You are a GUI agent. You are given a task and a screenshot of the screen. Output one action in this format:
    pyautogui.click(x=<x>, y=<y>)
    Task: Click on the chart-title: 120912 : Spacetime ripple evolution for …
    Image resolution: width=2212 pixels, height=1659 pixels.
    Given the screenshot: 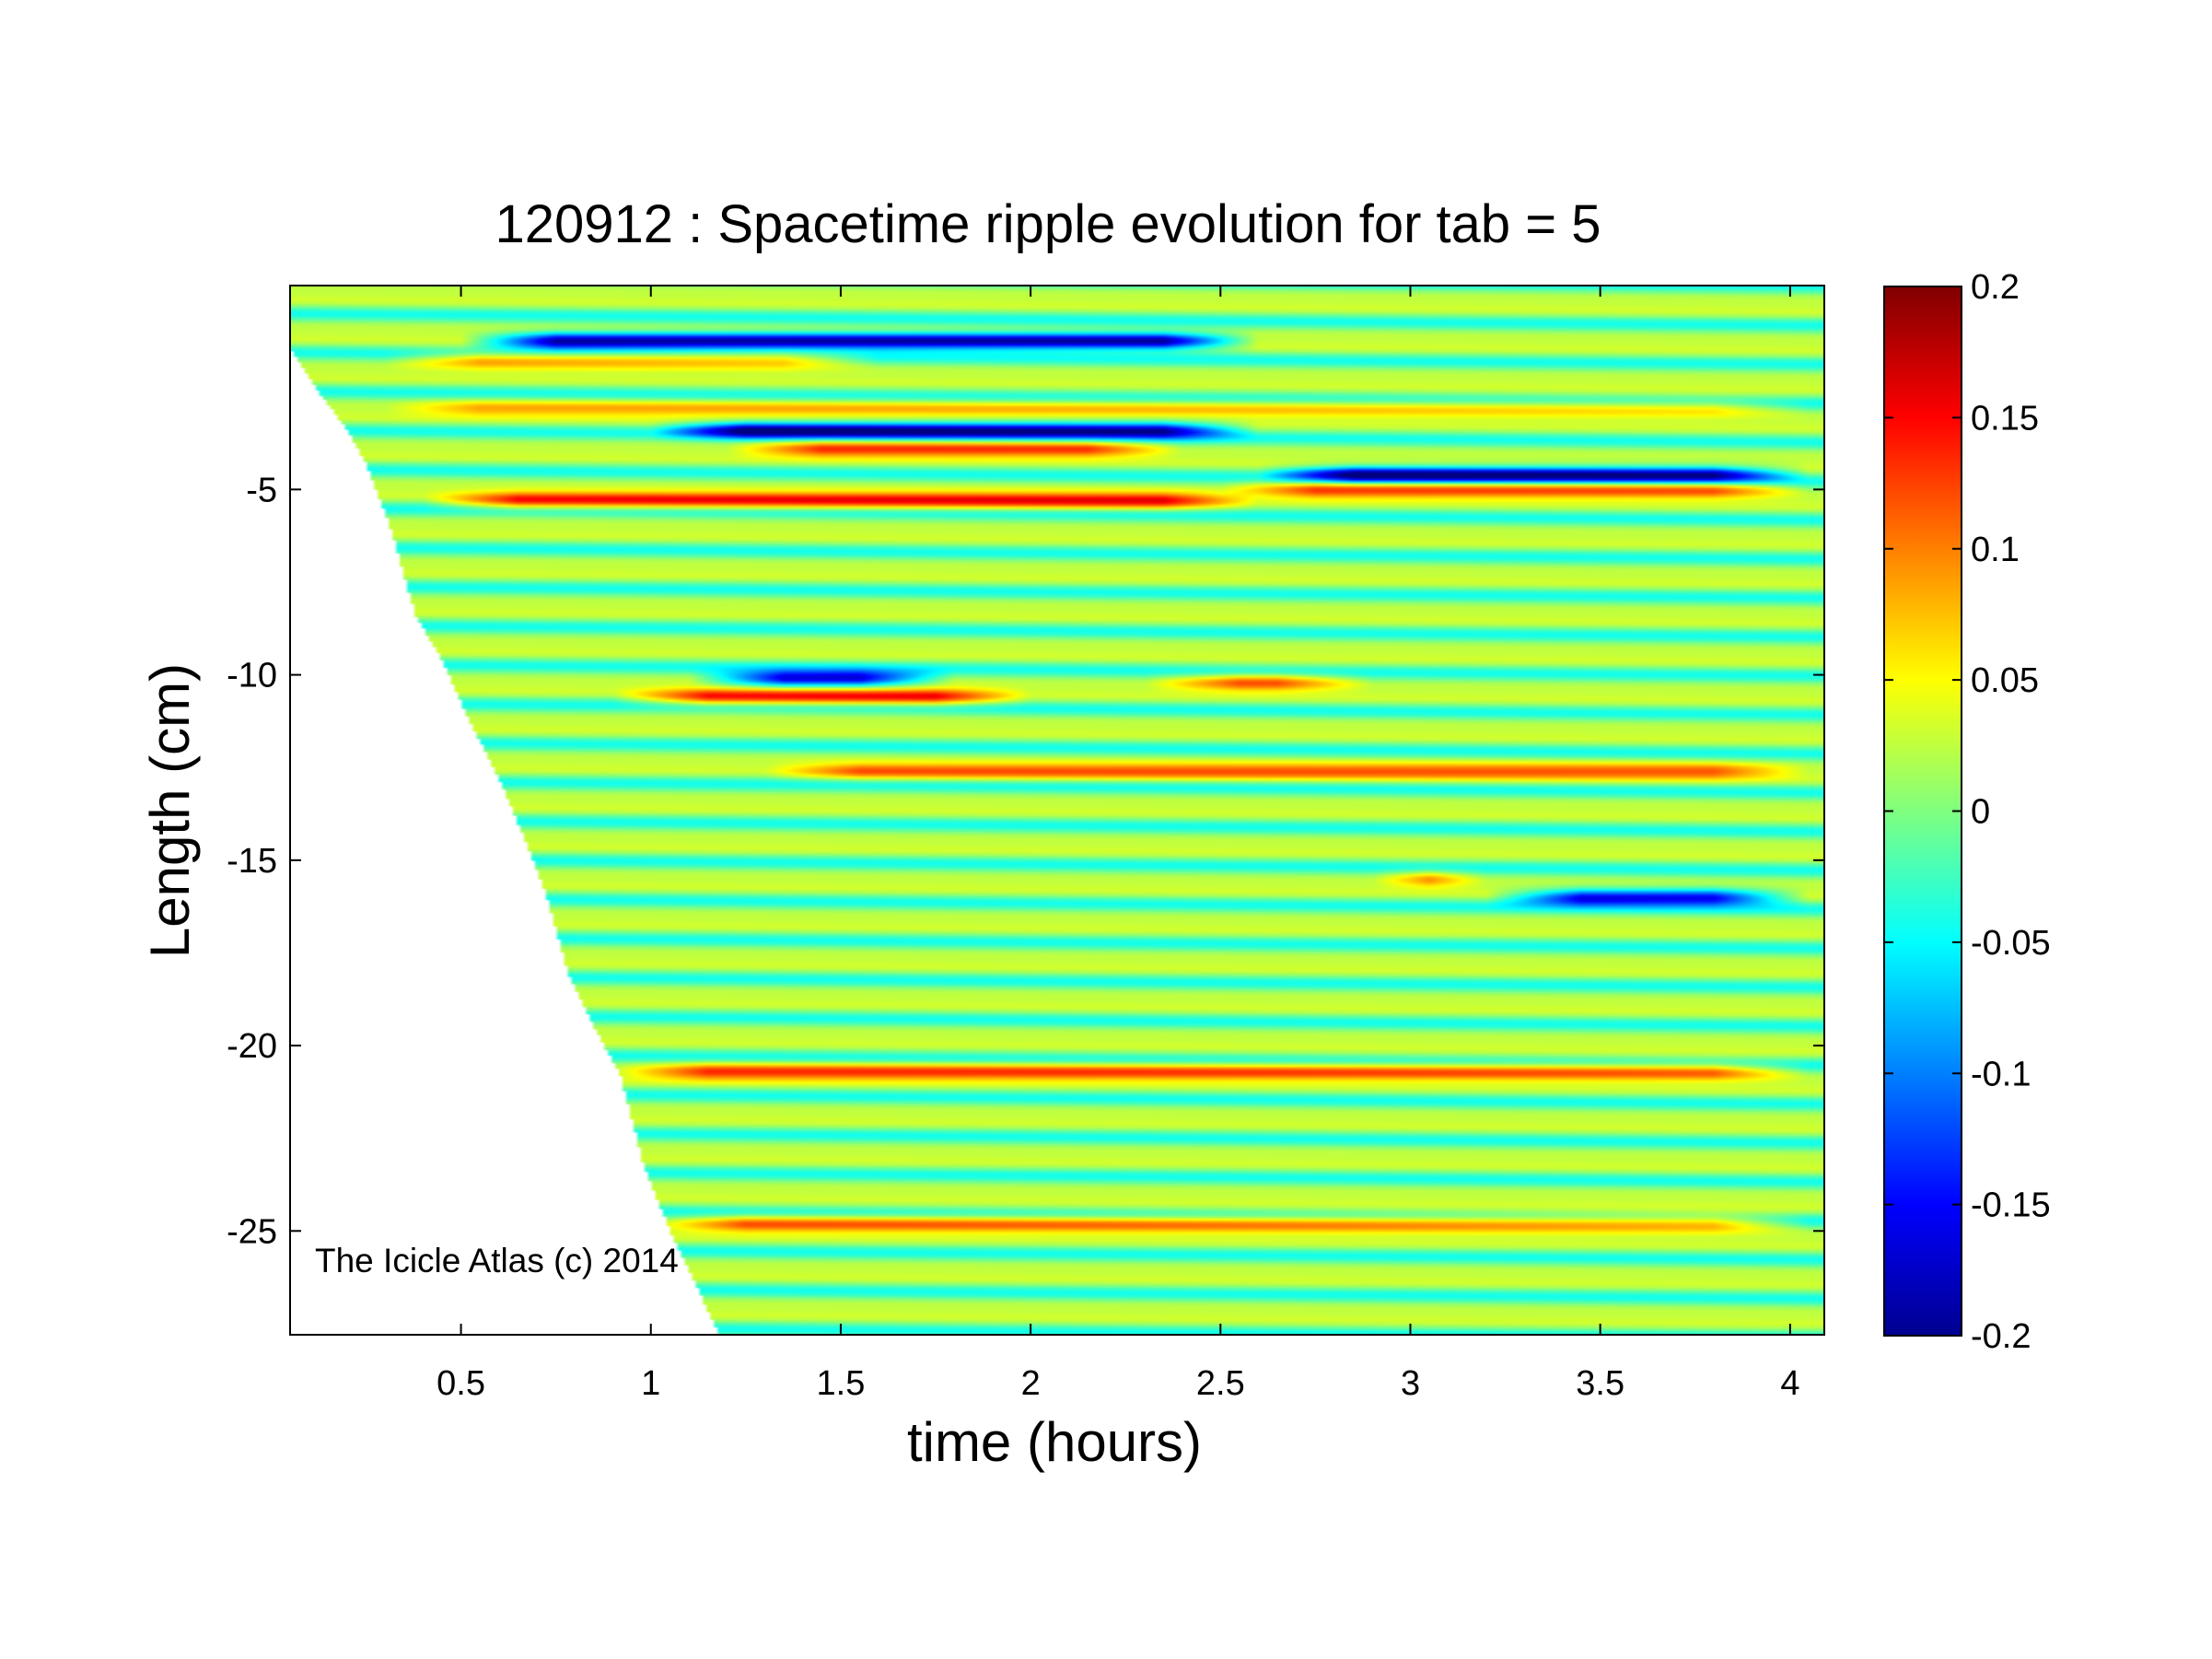 What is the action you would take?
    pyautogui.click(x=1048, y=224)
    